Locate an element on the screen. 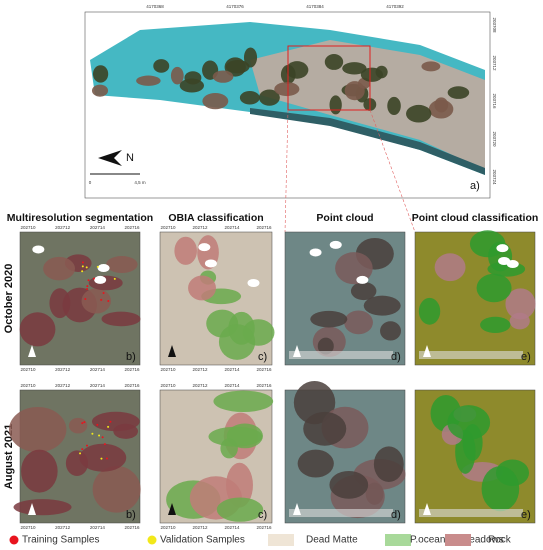  panel-letter: e) is located at coordinates (526, 515).